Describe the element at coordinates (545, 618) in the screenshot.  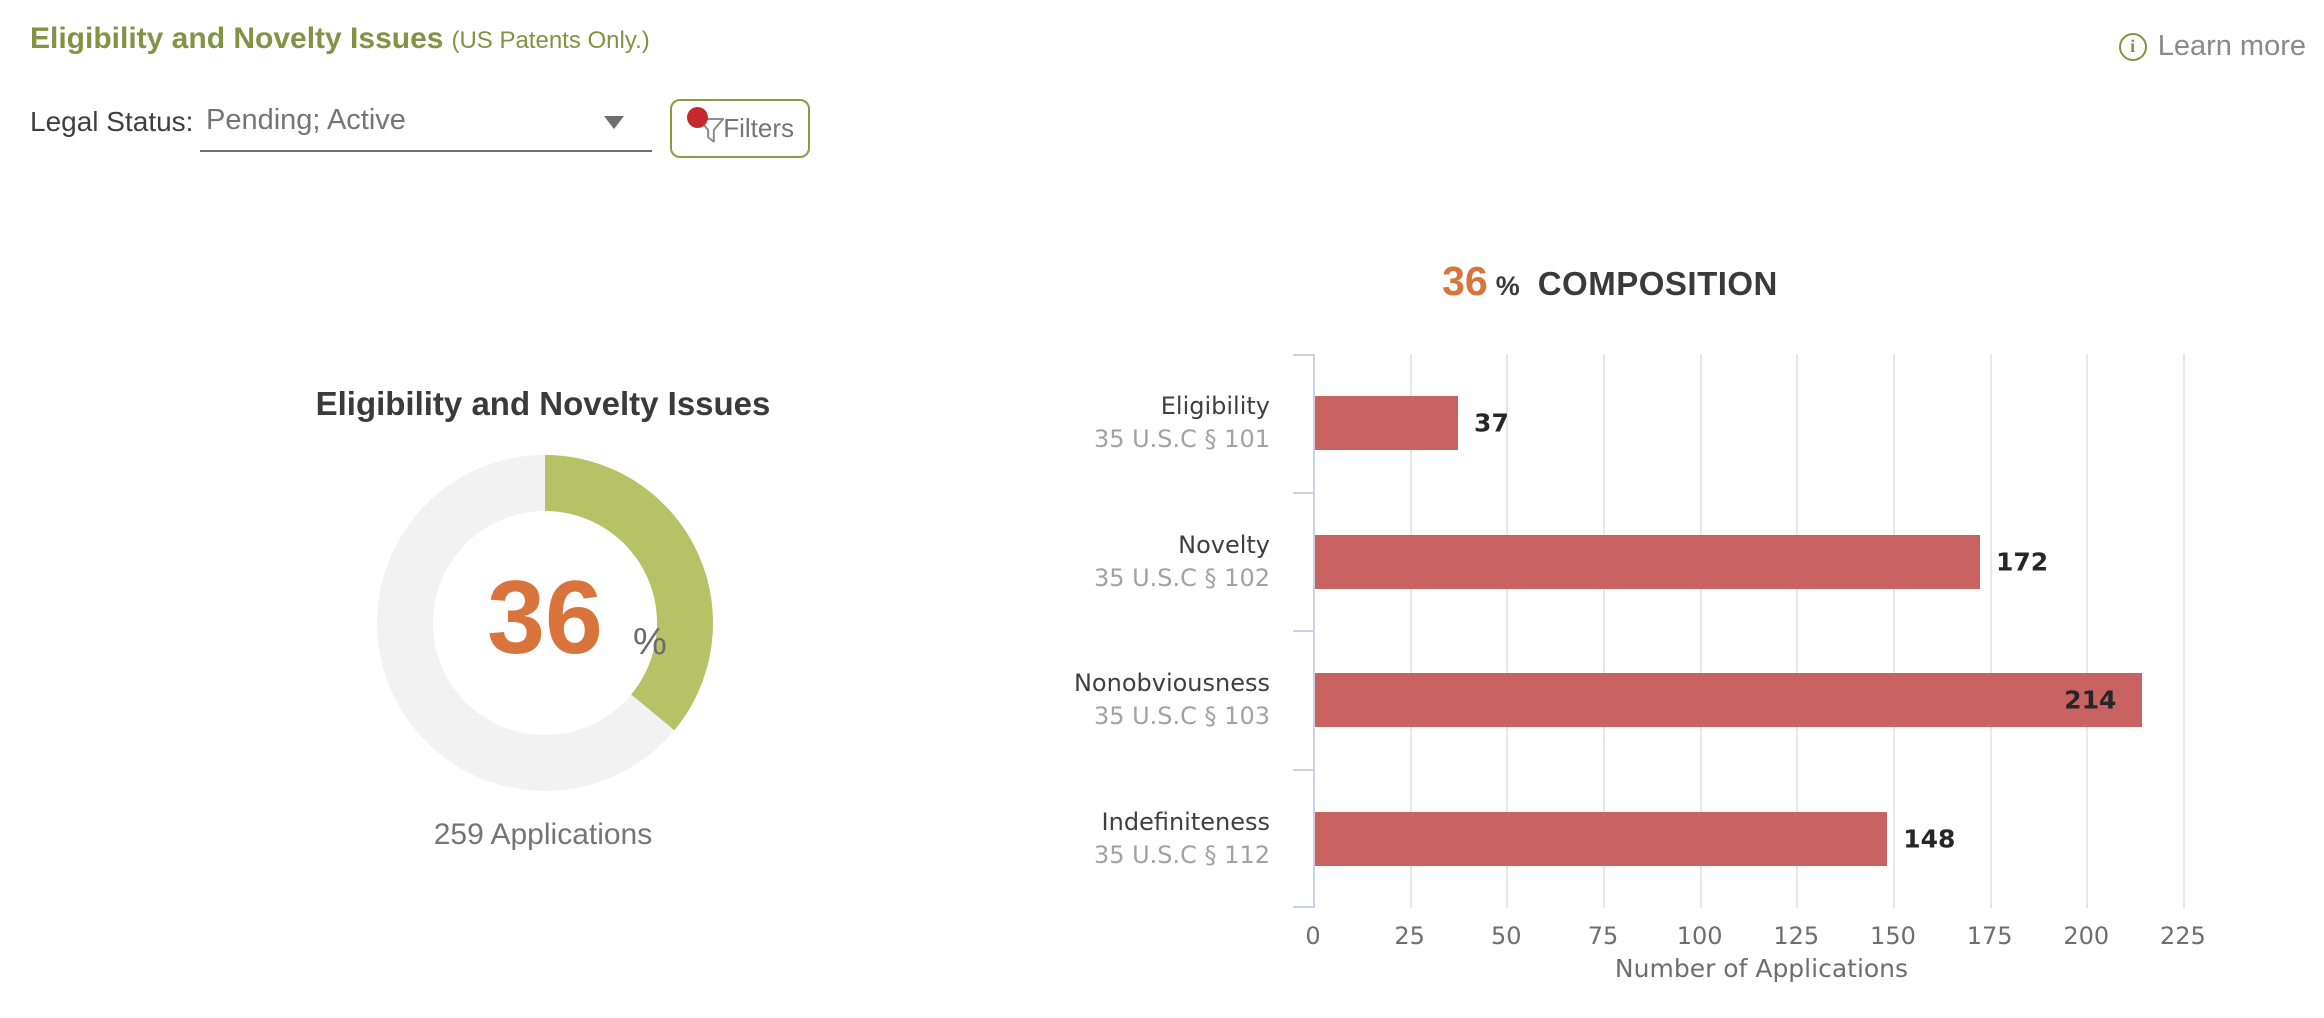
I see `donut-percent-value: 36` at that location.